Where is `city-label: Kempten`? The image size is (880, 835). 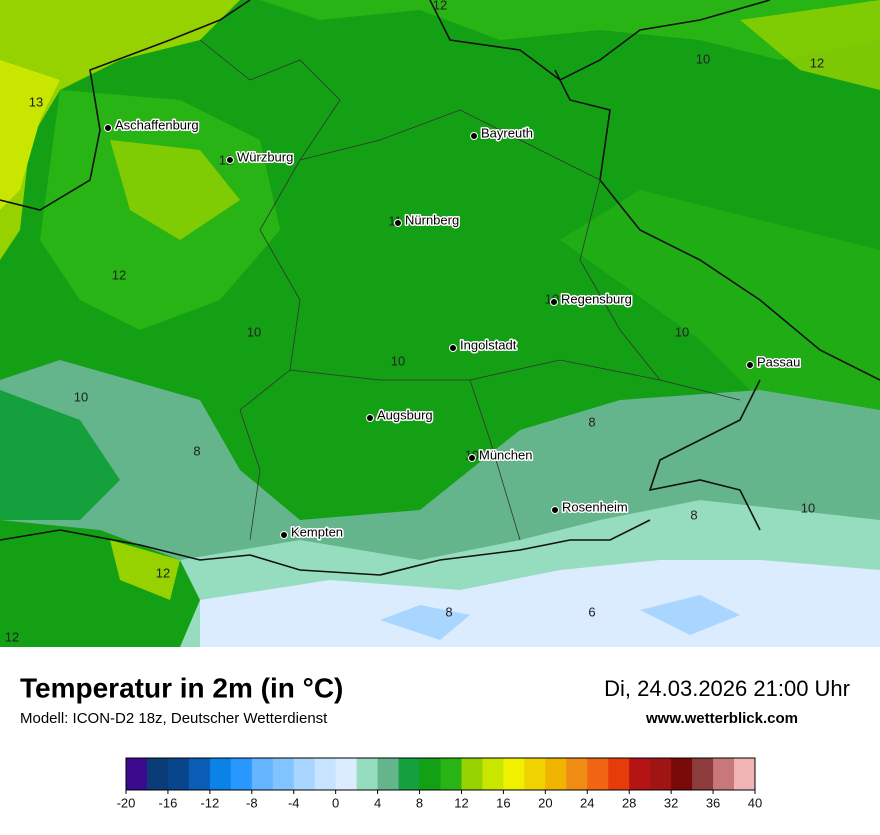
city-label: Kempten is located at coordinates (317, 531).